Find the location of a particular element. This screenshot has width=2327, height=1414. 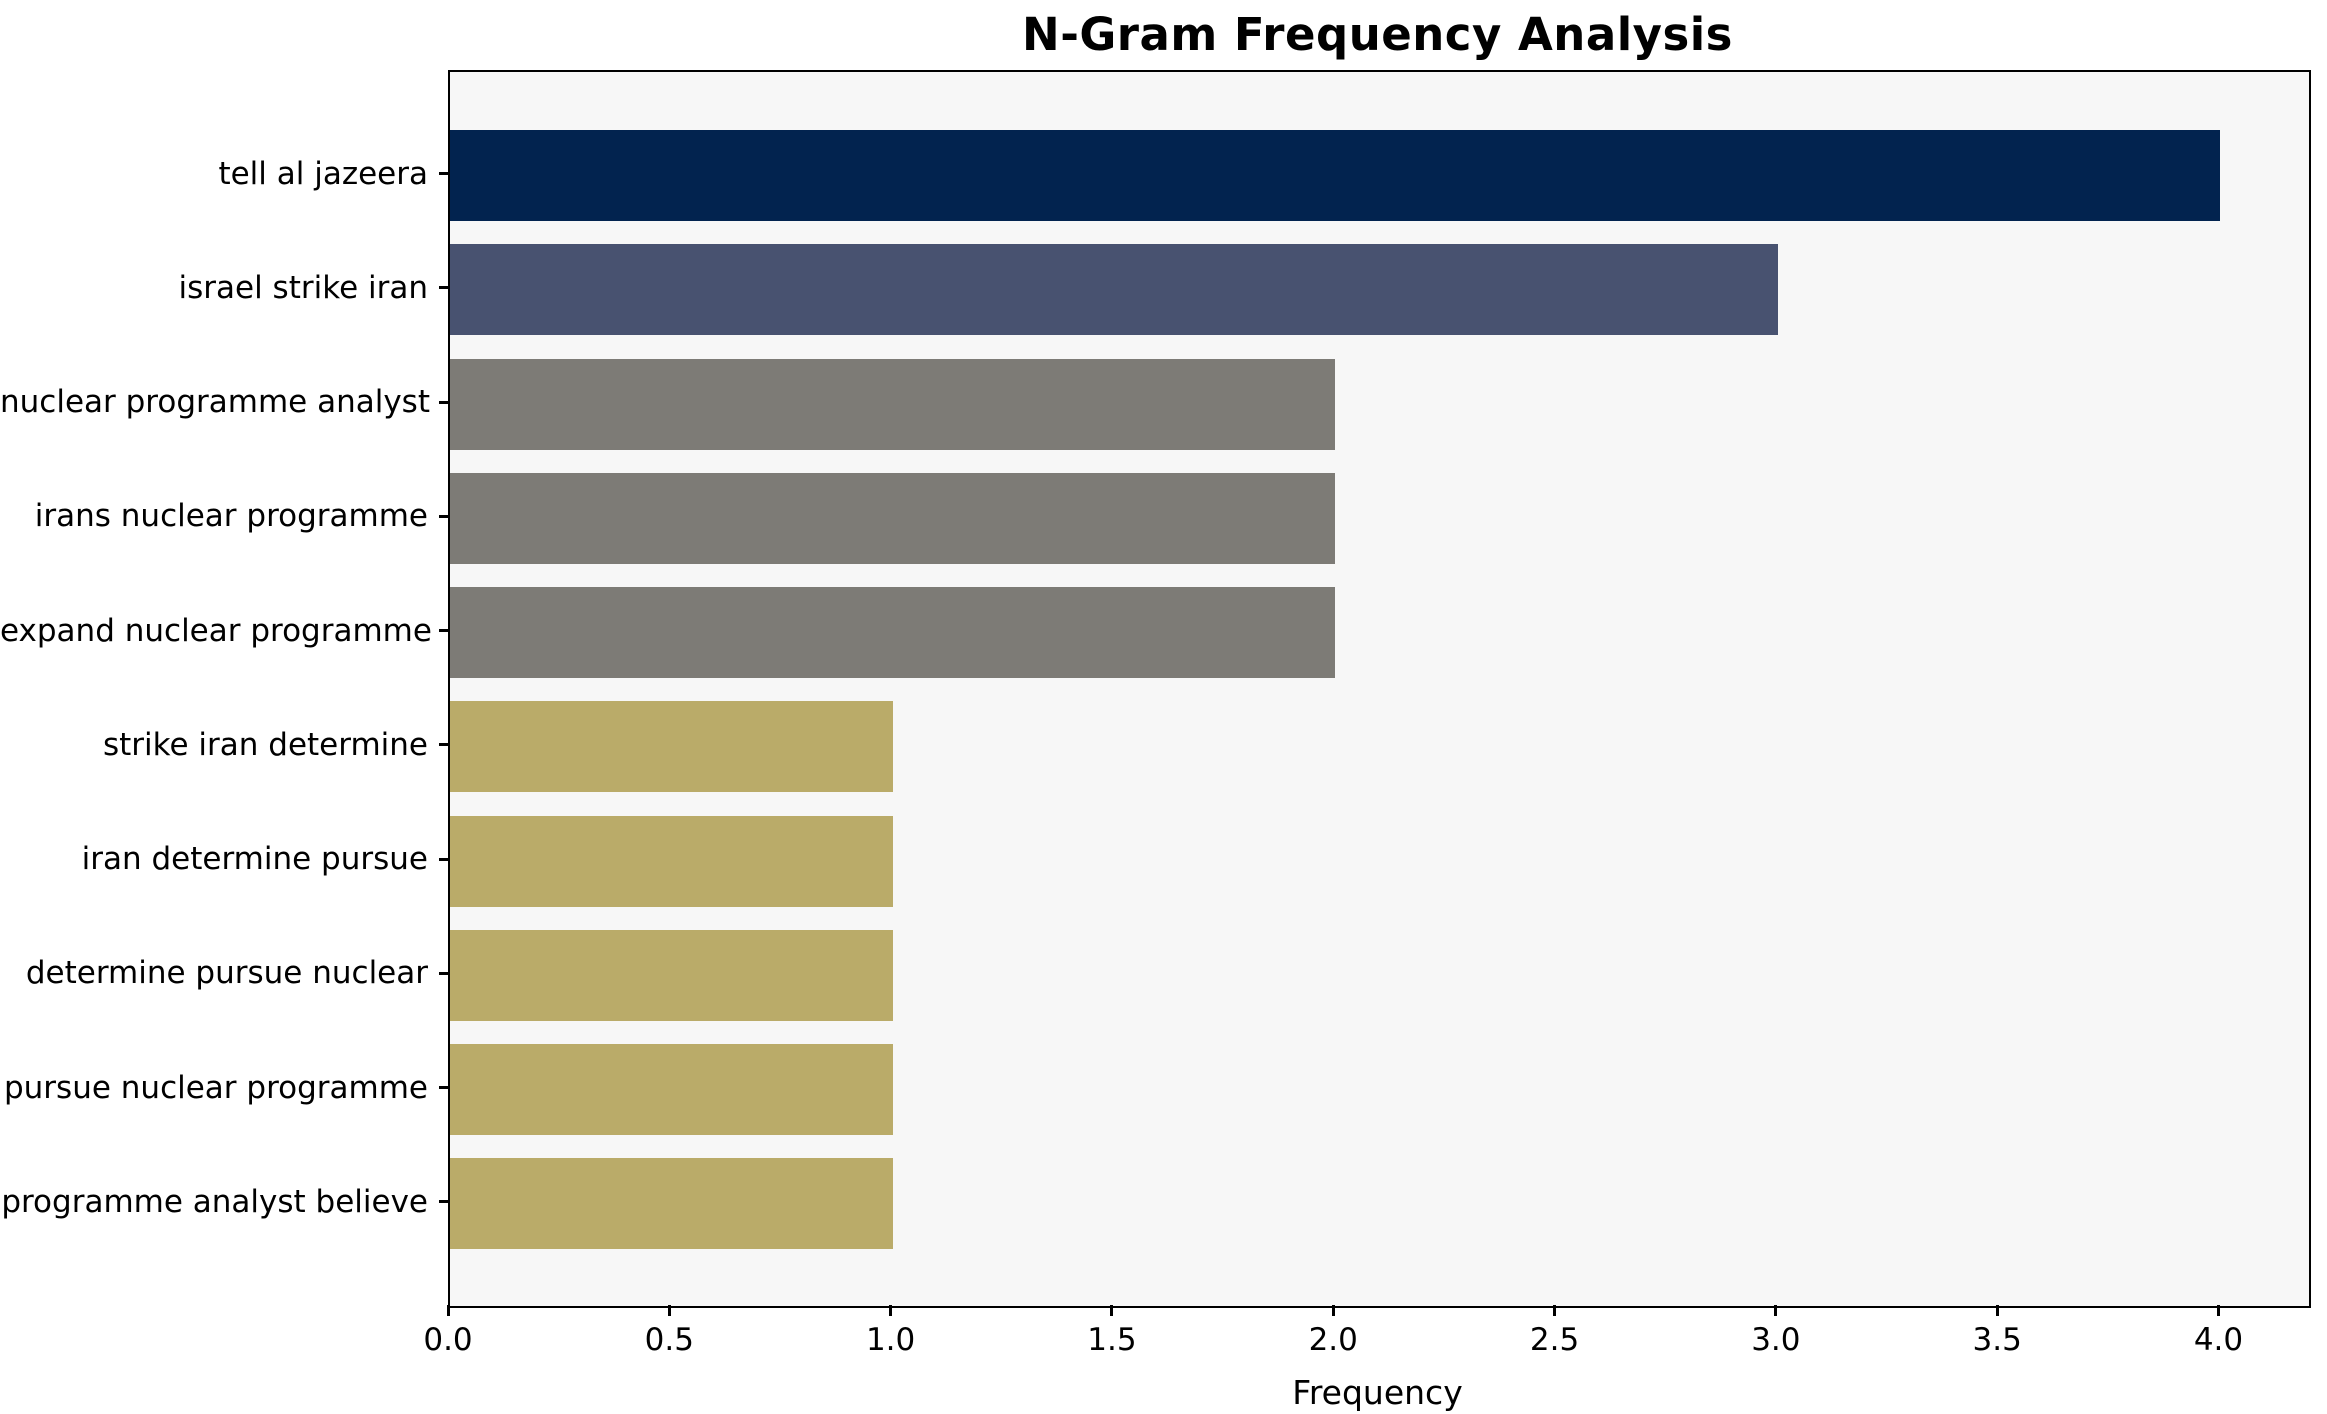

chart-title: N-Gram Frequency Analysis is located at coordinates (1377, 34).